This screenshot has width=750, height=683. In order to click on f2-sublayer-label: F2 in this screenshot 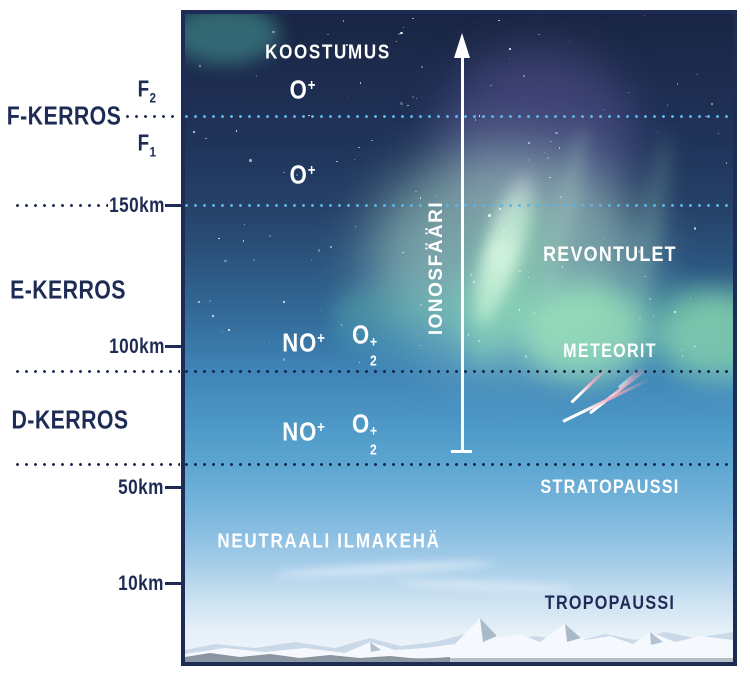, I will do `click(147, 91)`.